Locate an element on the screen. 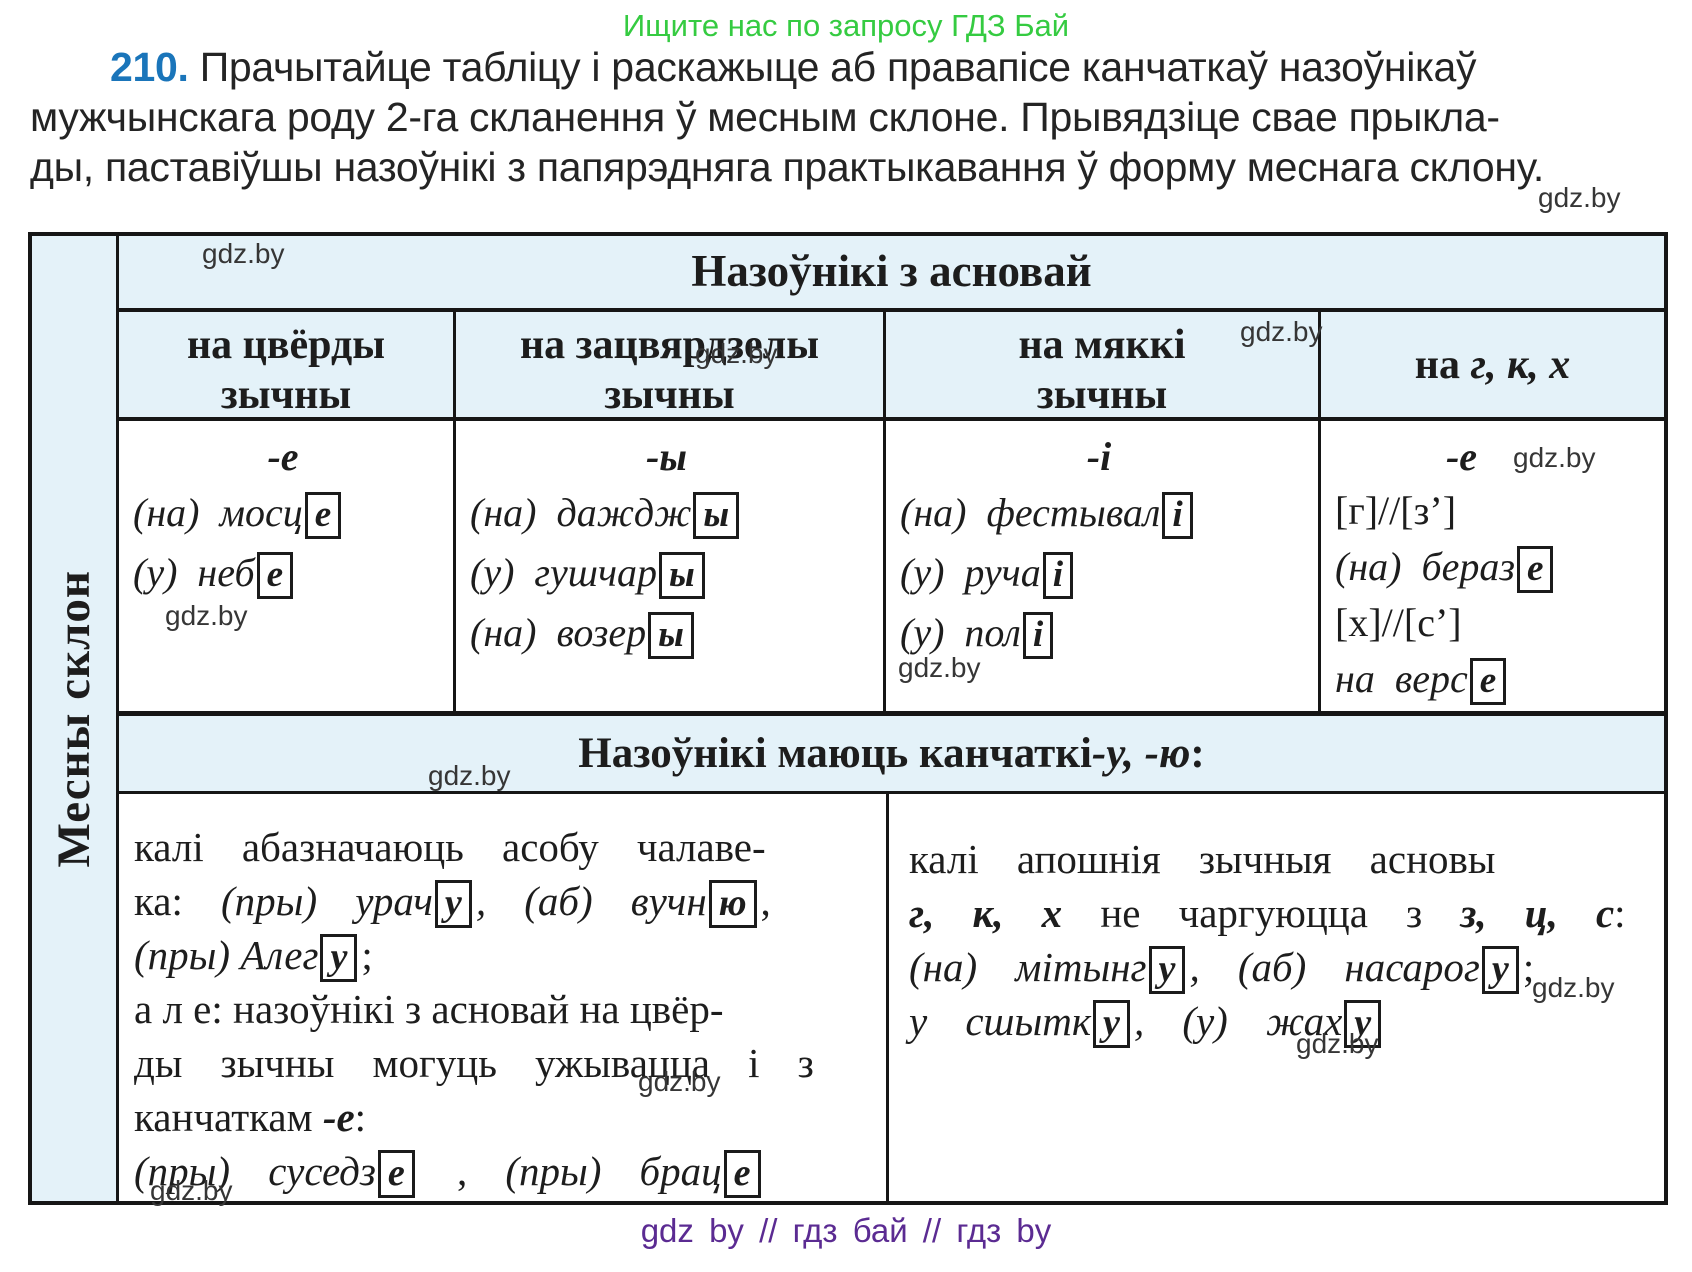 This screenshot has height=1272, width=1692. examples-lines: (на) даждж ы (у) гушчар ы (на) возер ы is located at coordinates (673, 573).